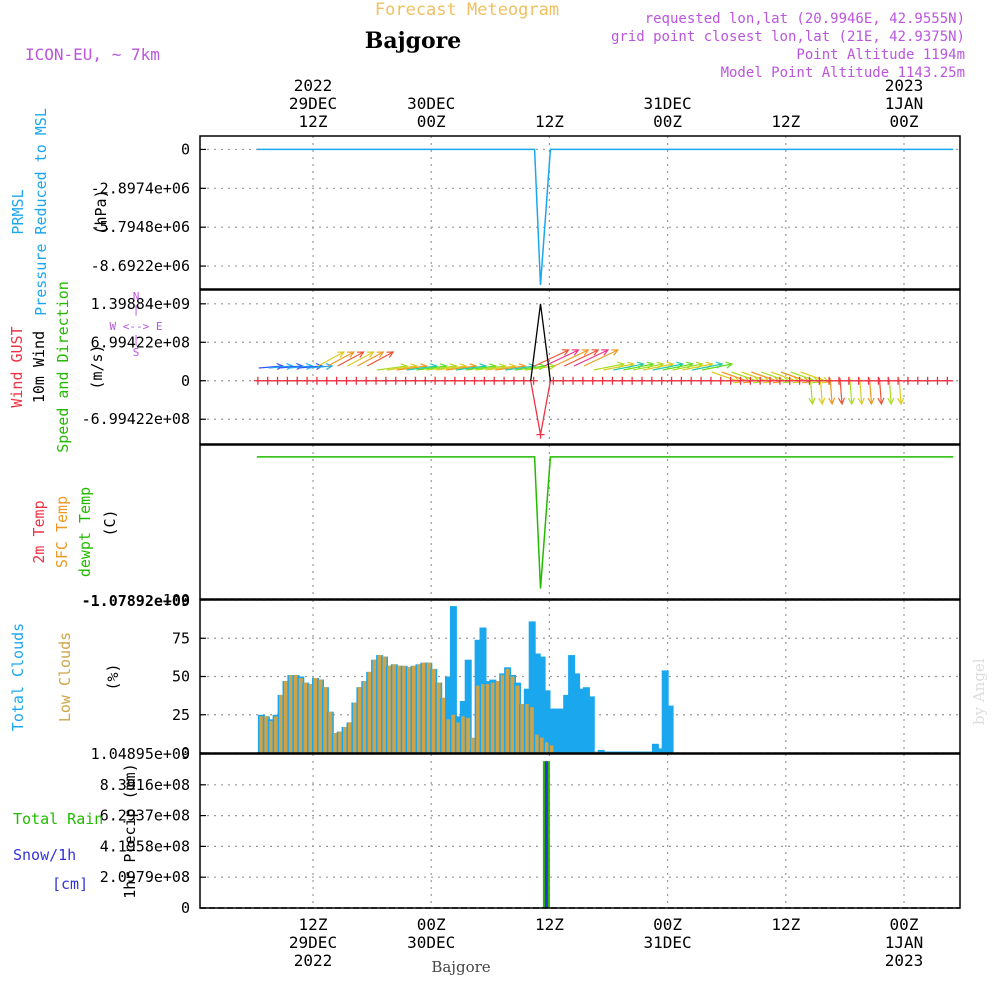  Describe the element at coordinates (181, 715) in the screenshot. I see `y-tick-label: 25` at that location.